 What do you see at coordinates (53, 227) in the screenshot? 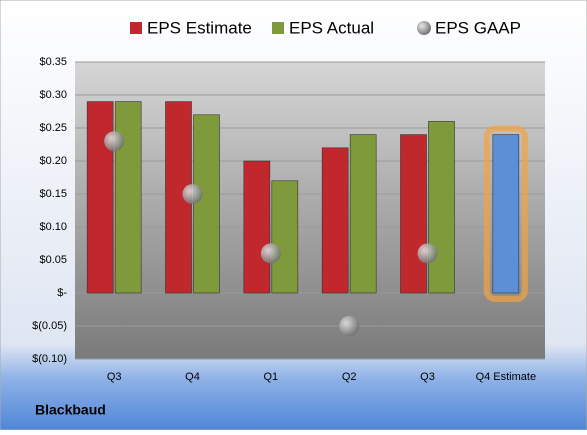
I see `y-tick-label: $0.10` at bounding box center [53, 227].